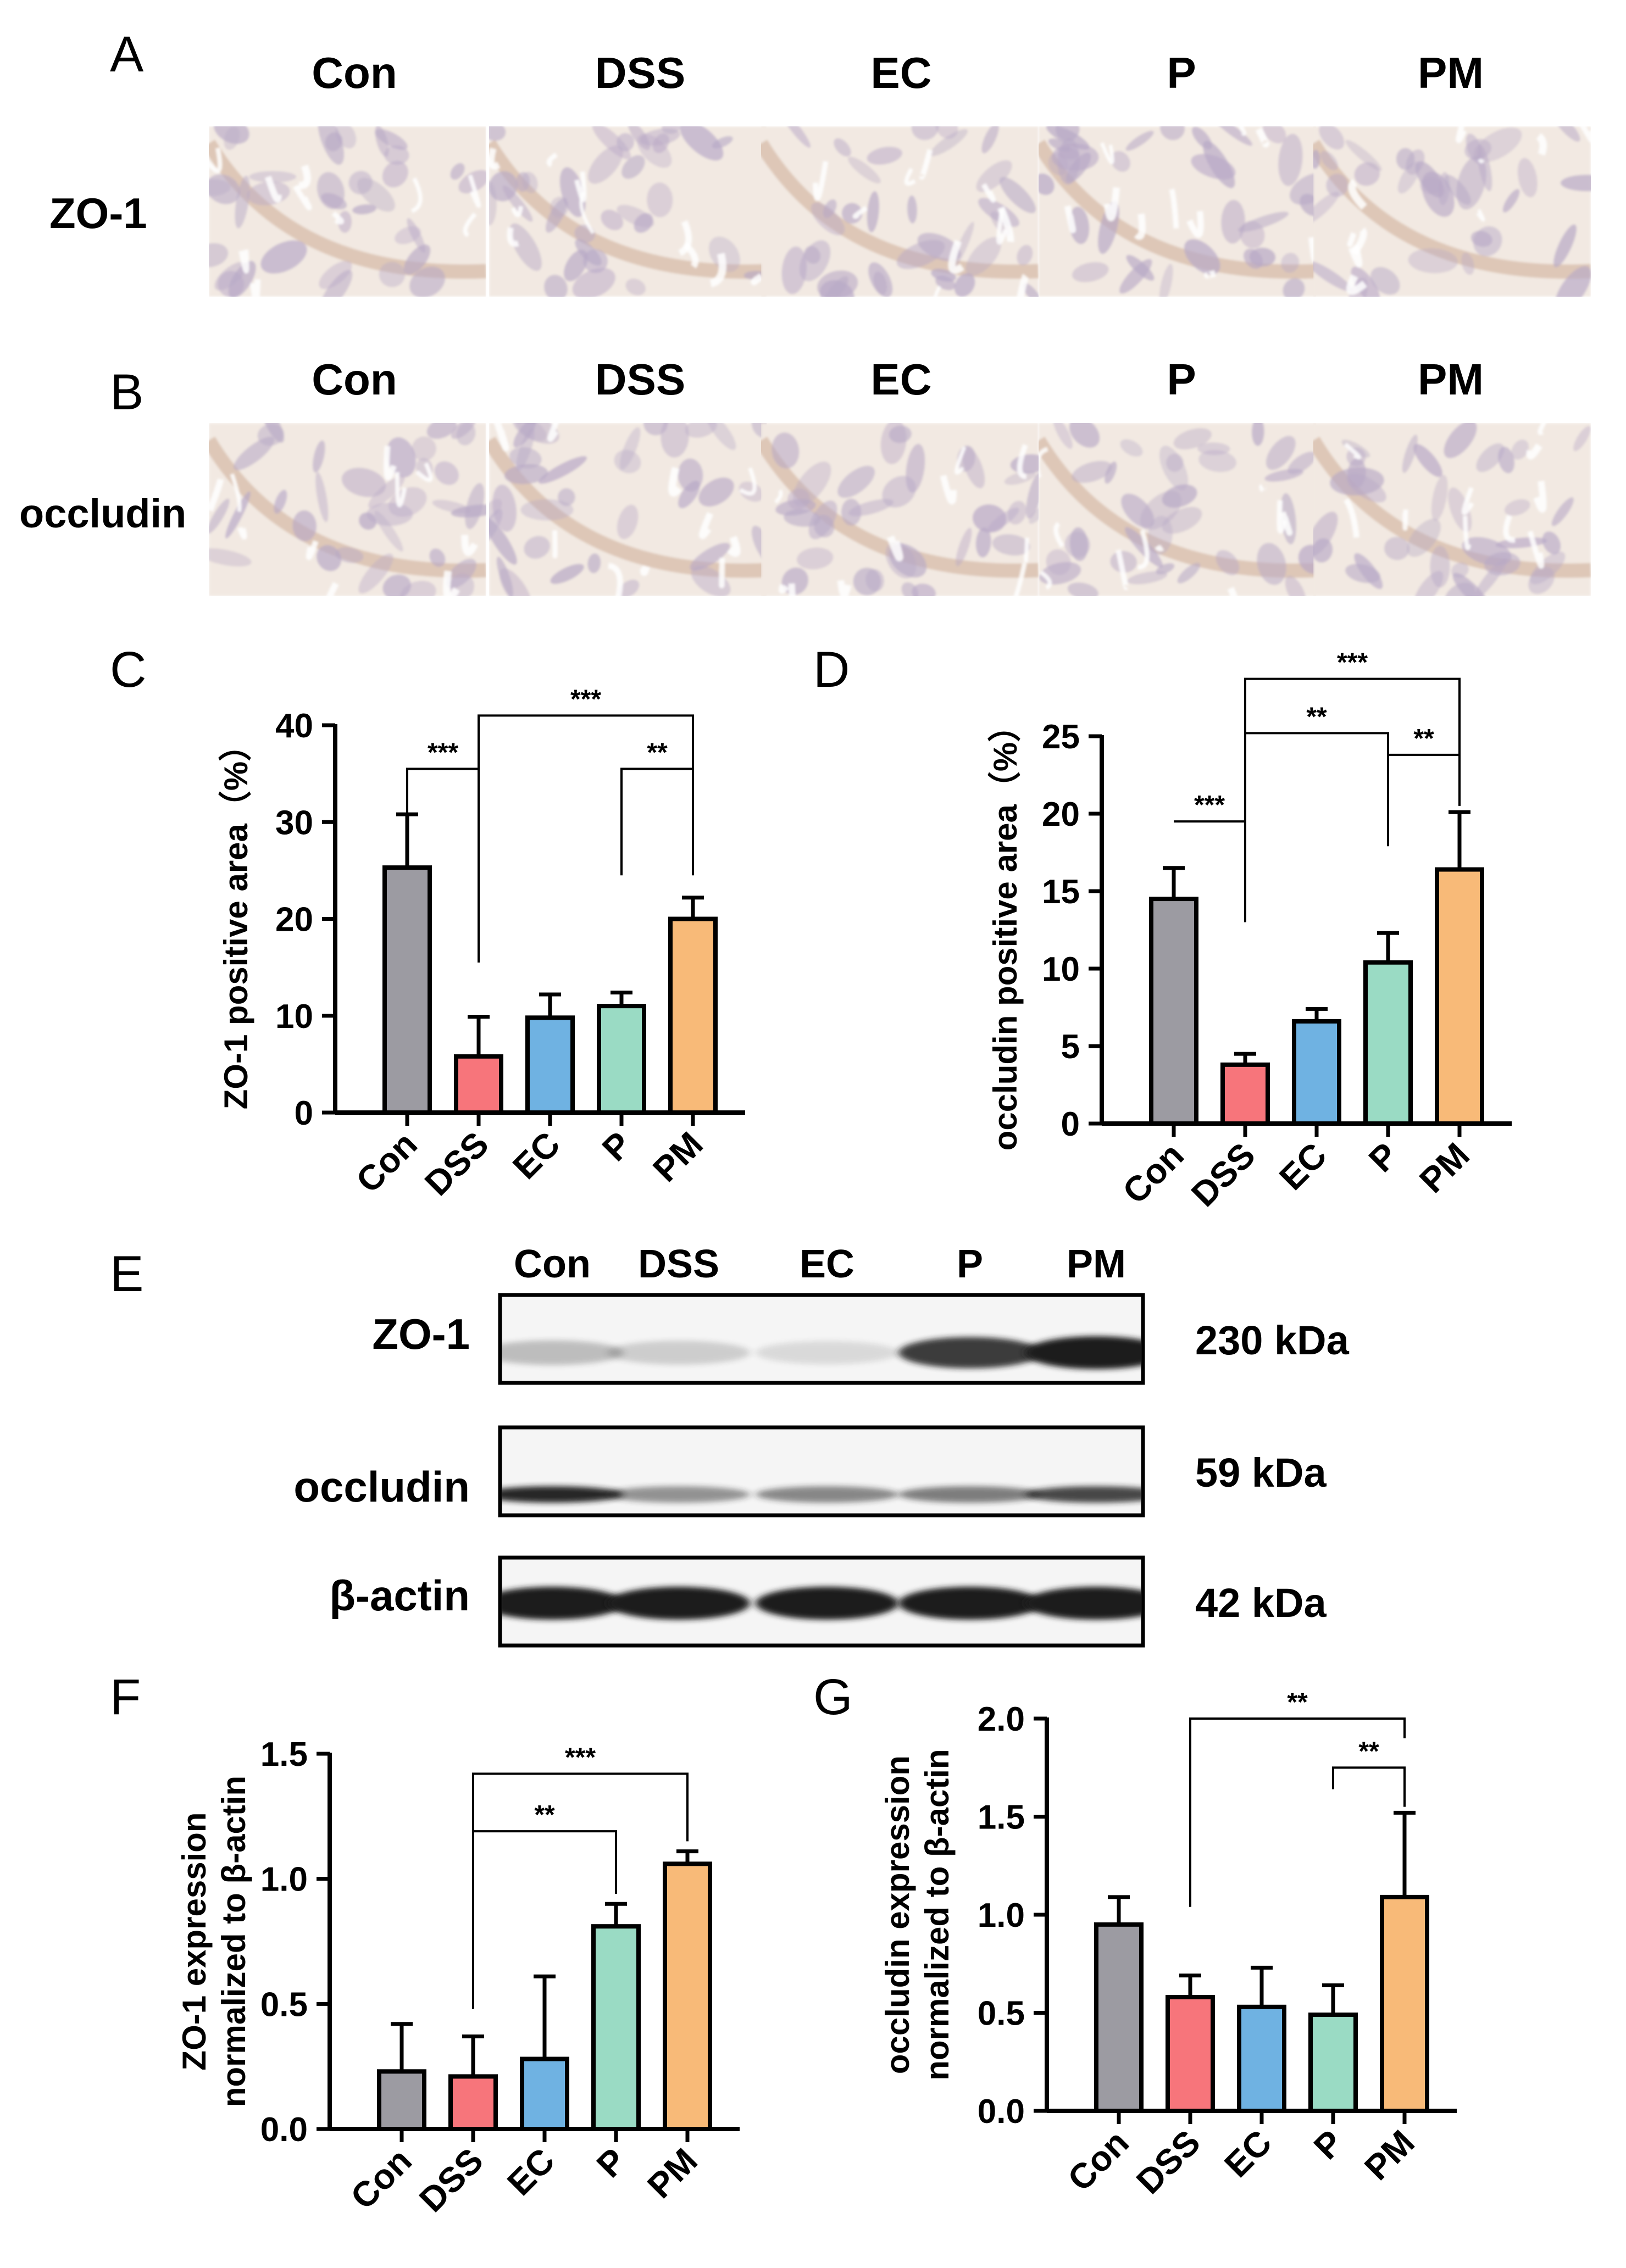 This screenshot has width=1626, height=2268. What do you see at coordinates (1174, 1011) in the screenshot?
I see `chart-d-bar-con` at bounding box center [1174, 1011].